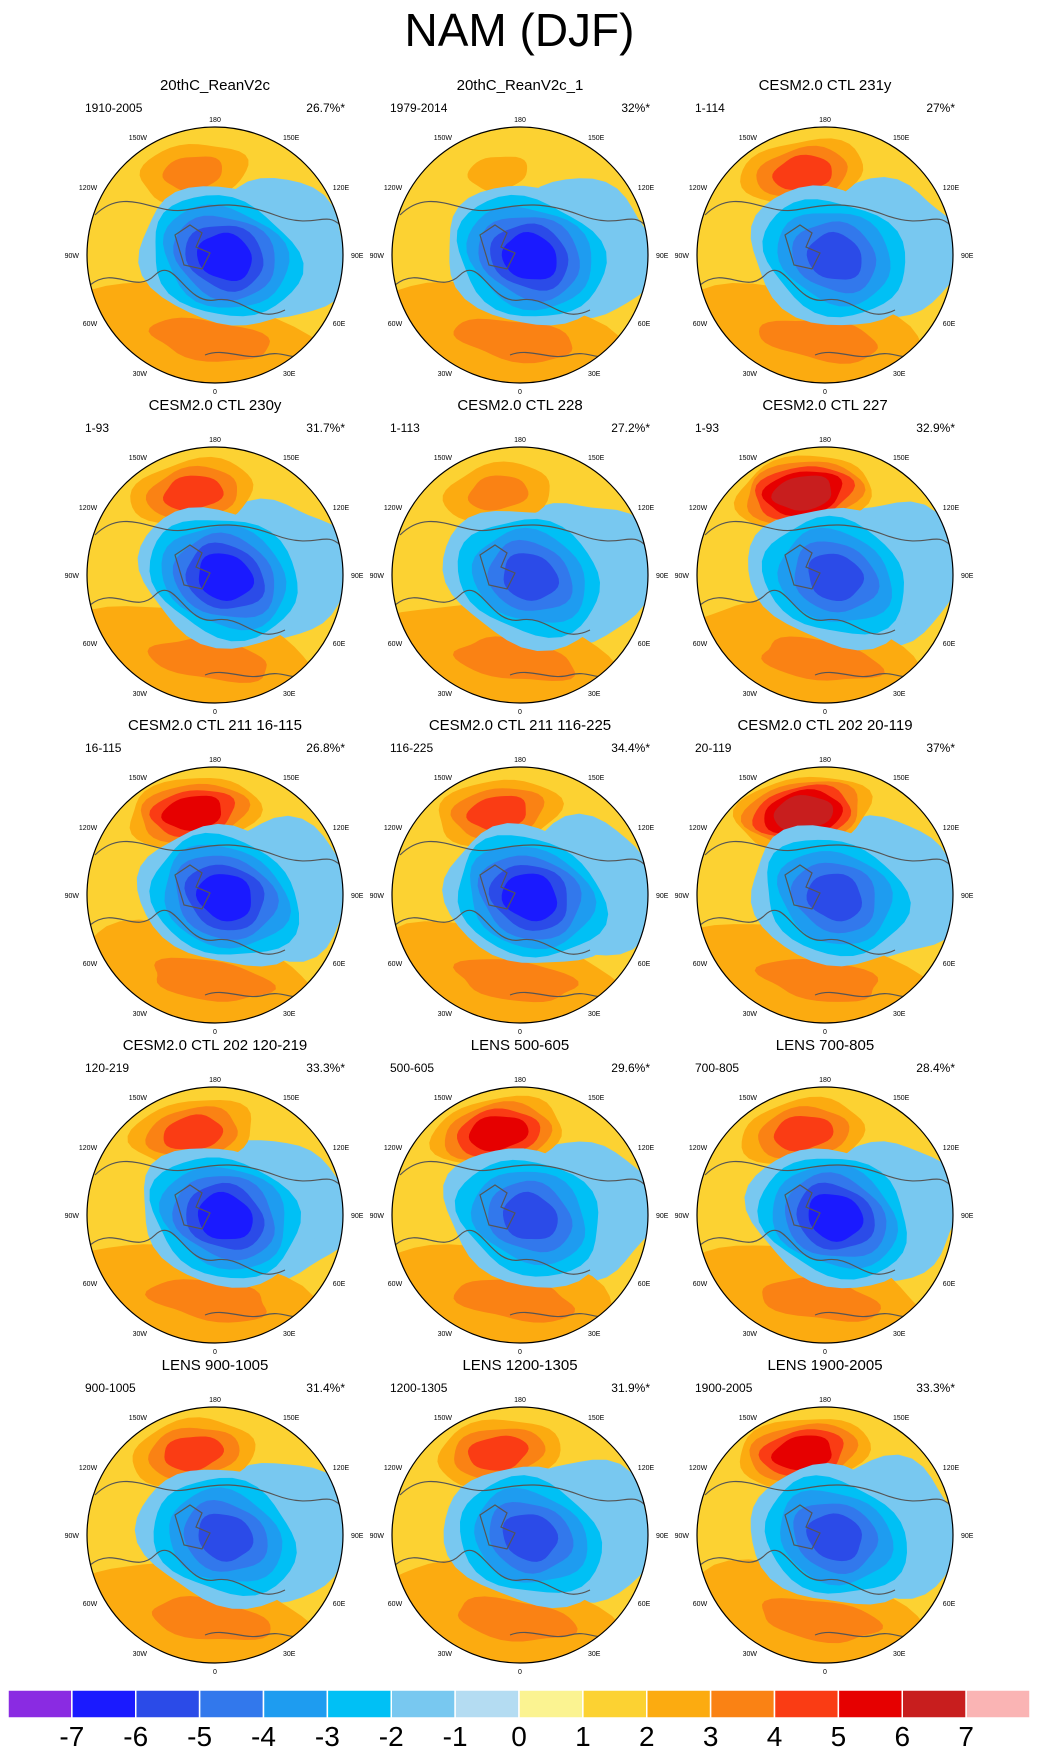 Image resolution: width=1039 pixels, height=1759 pixels. Describe the element at coordinates (325, 428) in the screenshot. I see `panel-variance: 31.7%*` at that location.